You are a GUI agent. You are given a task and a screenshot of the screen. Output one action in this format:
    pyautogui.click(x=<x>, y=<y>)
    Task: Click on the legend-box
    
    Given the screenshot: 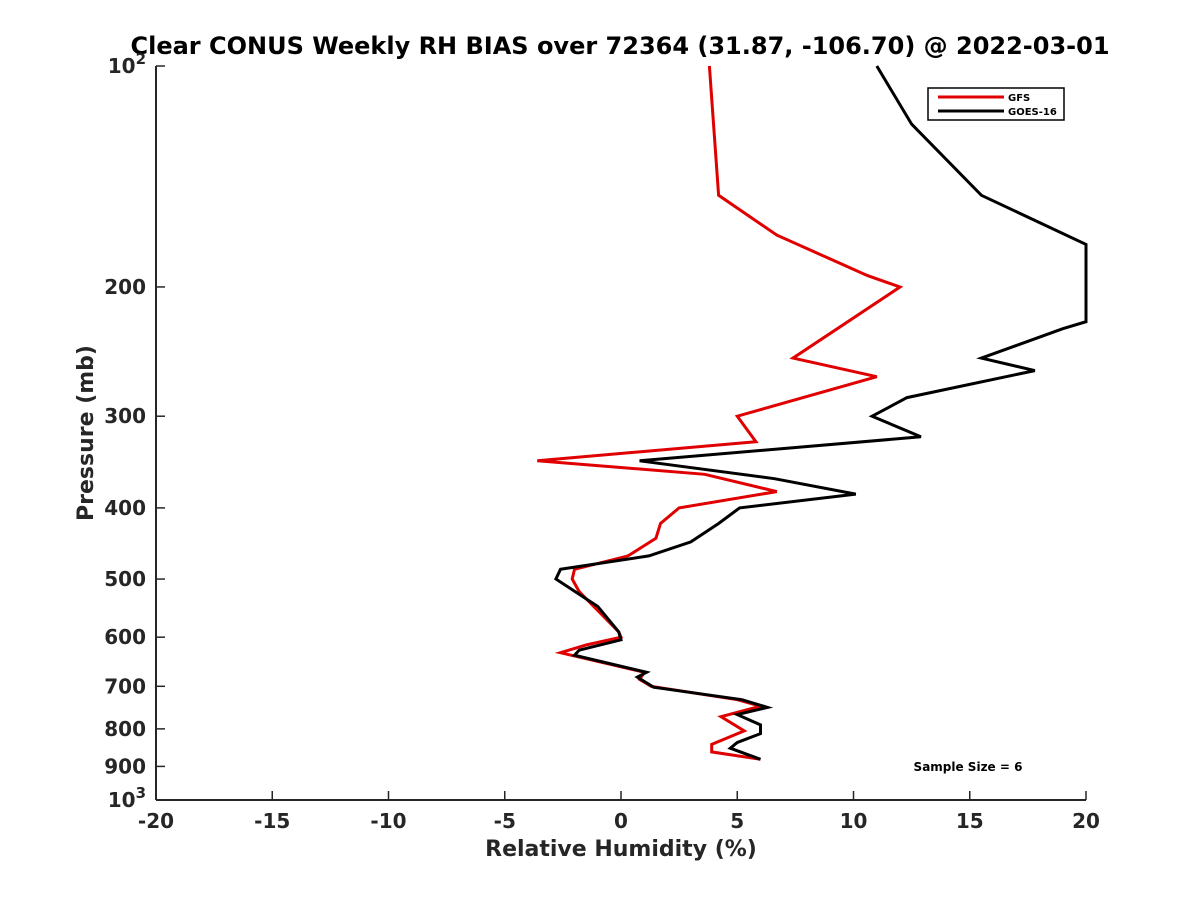 What is the action you would take?
    pyautogui.click(x=996, y=104)
    